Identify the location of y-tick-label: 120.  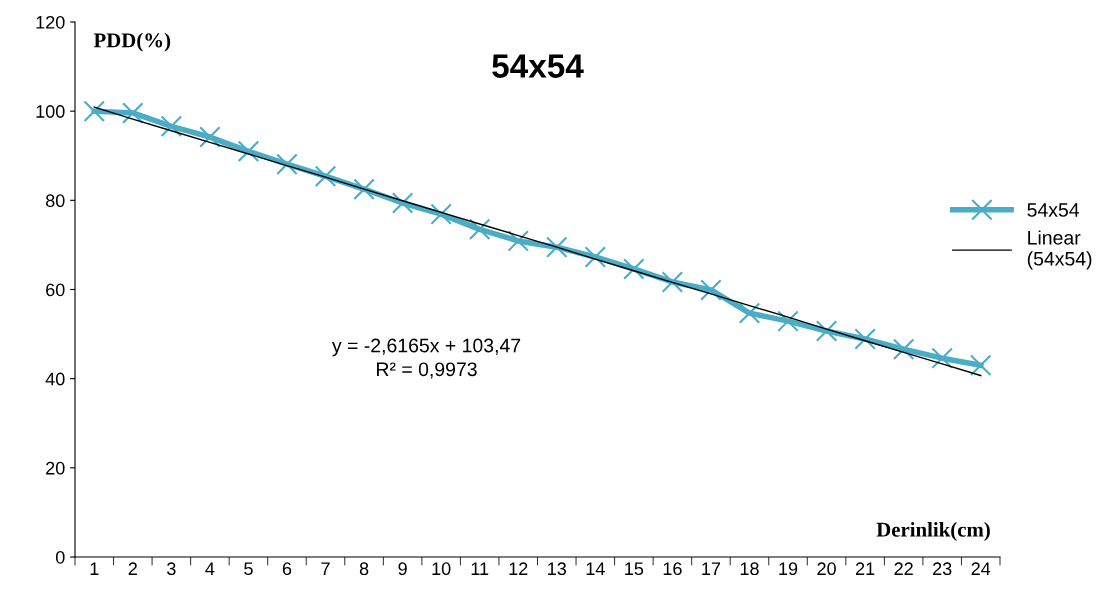
(50, 22).